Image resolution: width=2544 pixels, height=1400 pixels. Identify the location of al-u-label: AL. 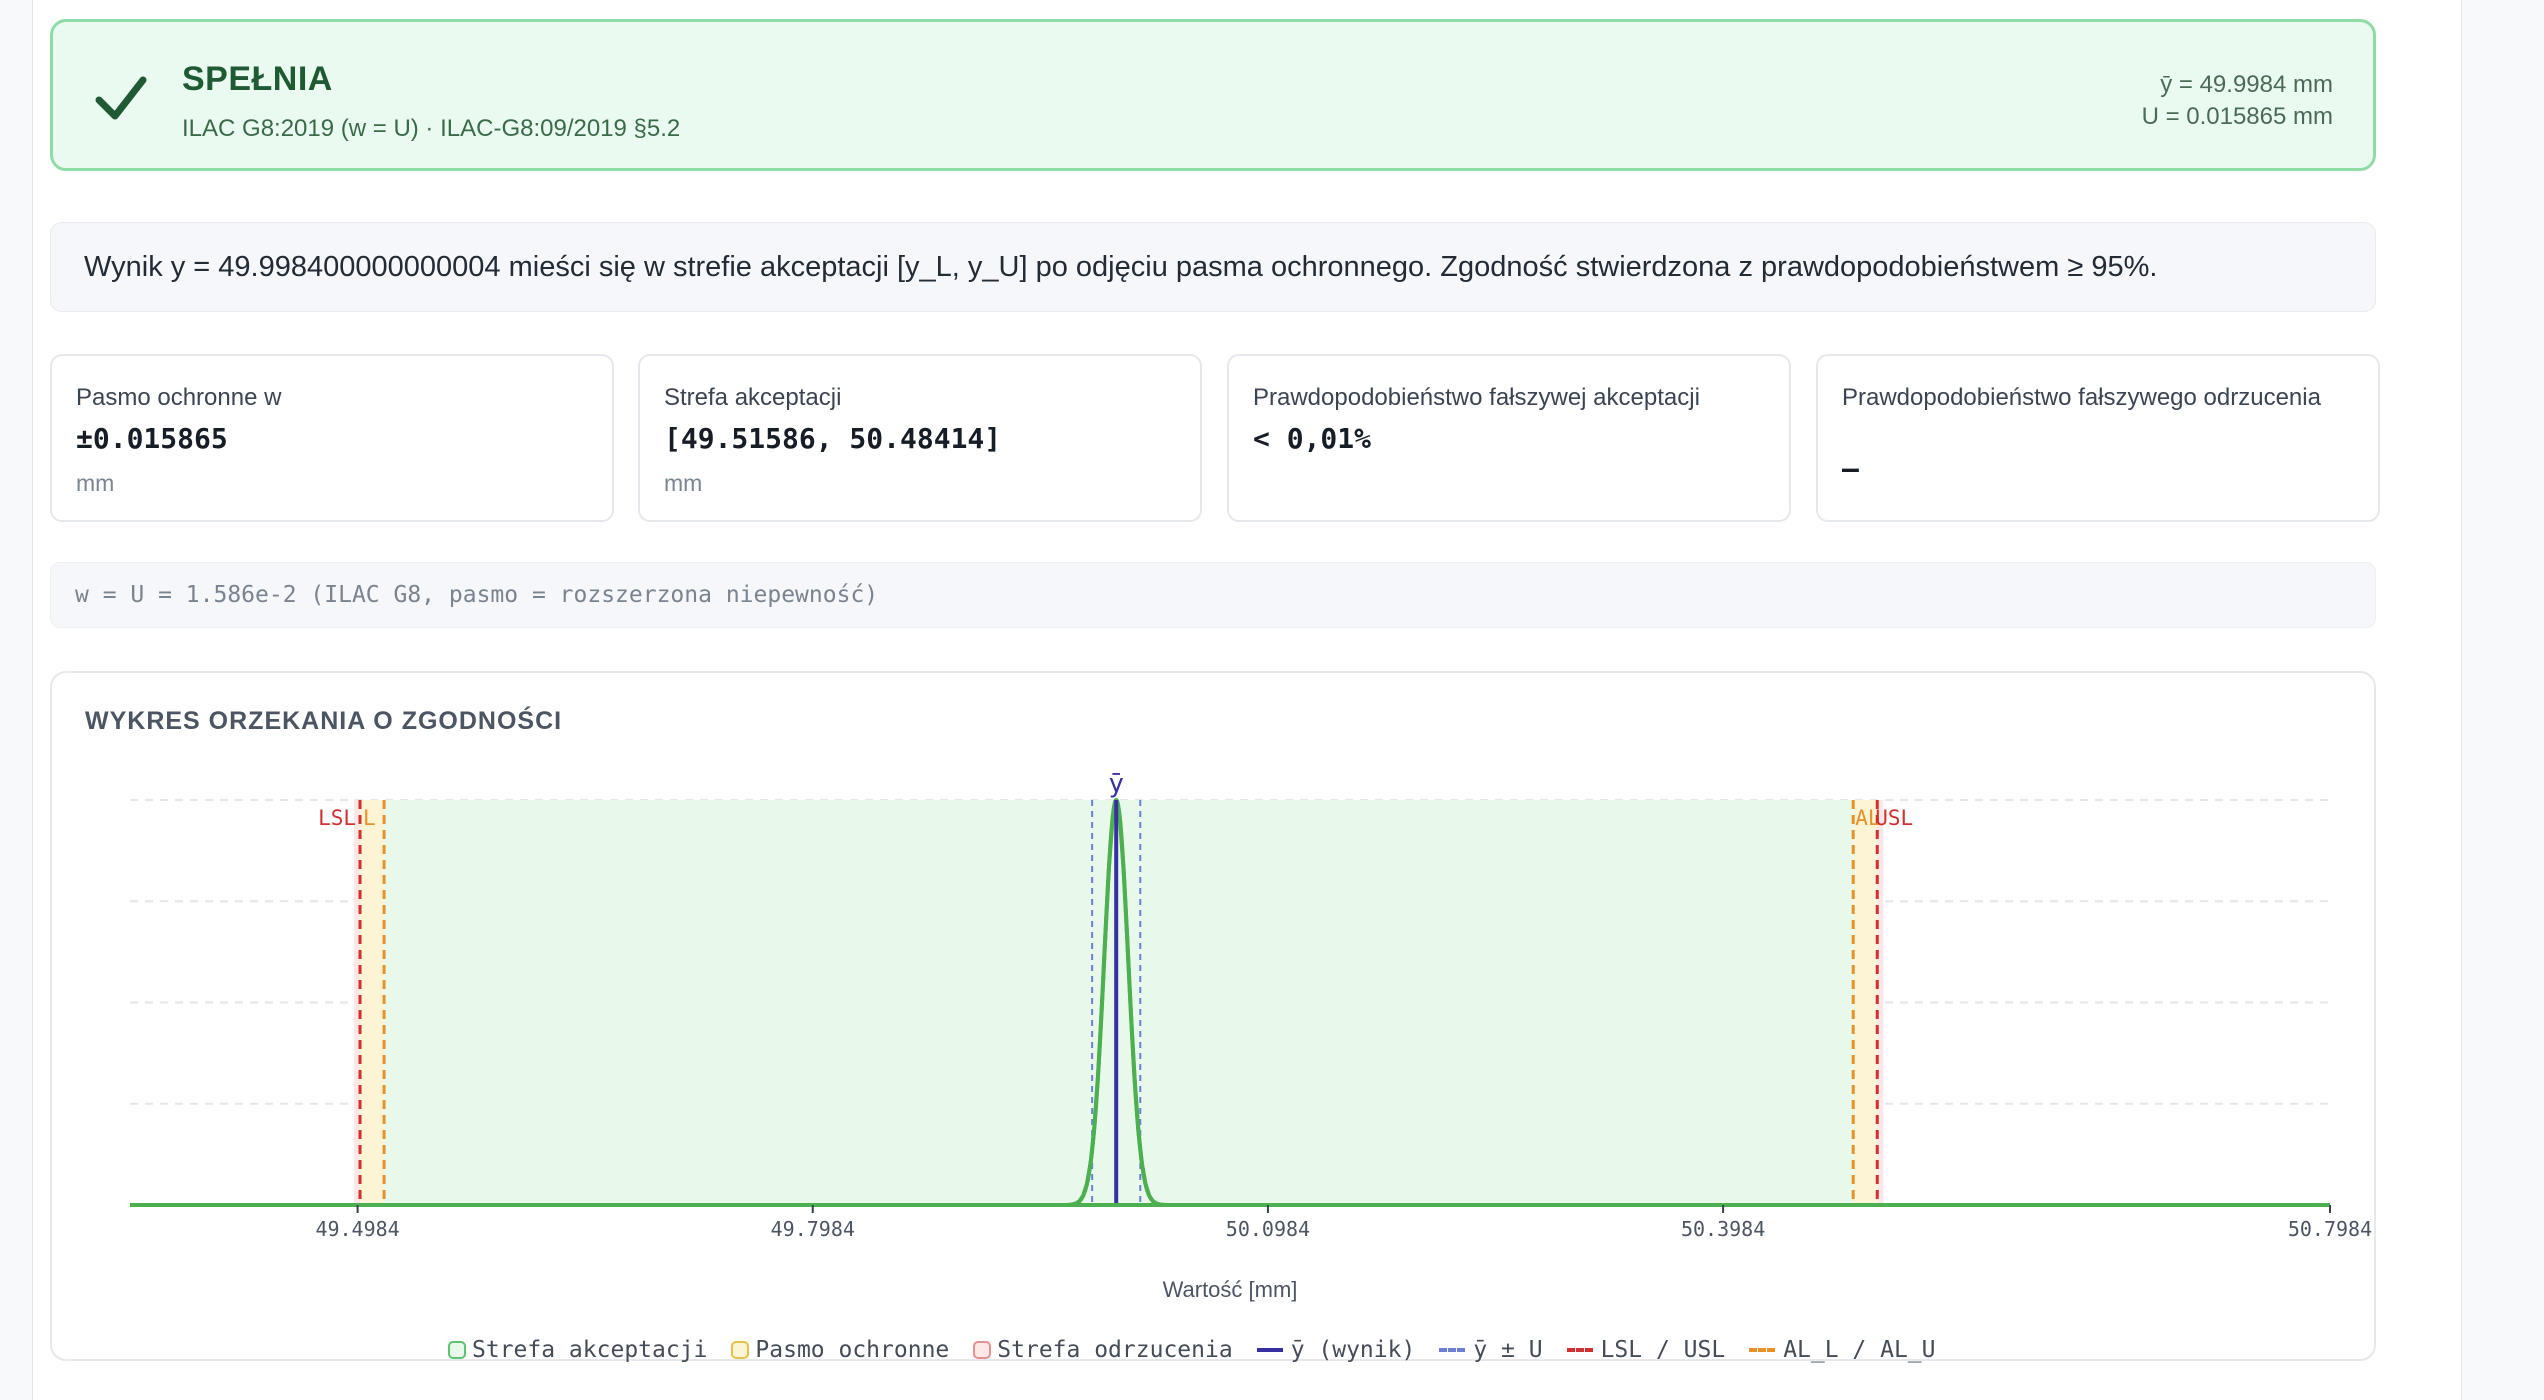
(1867, 818).